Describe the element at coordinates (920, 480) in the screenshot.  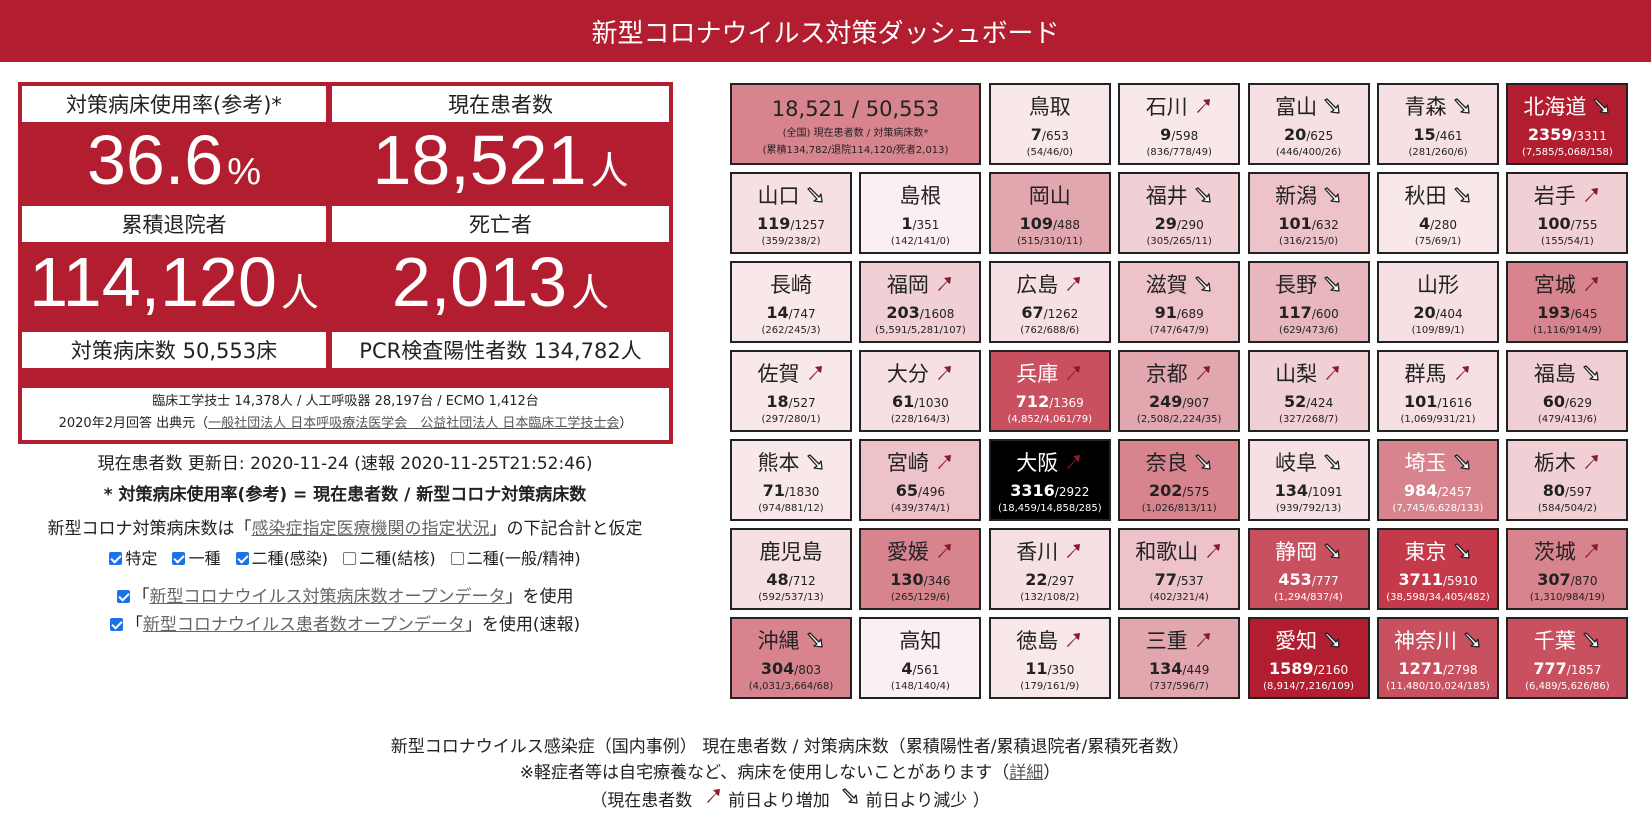
I see `prefecture-cell: 宮崎 65/496 (439/374/1)` at that location.